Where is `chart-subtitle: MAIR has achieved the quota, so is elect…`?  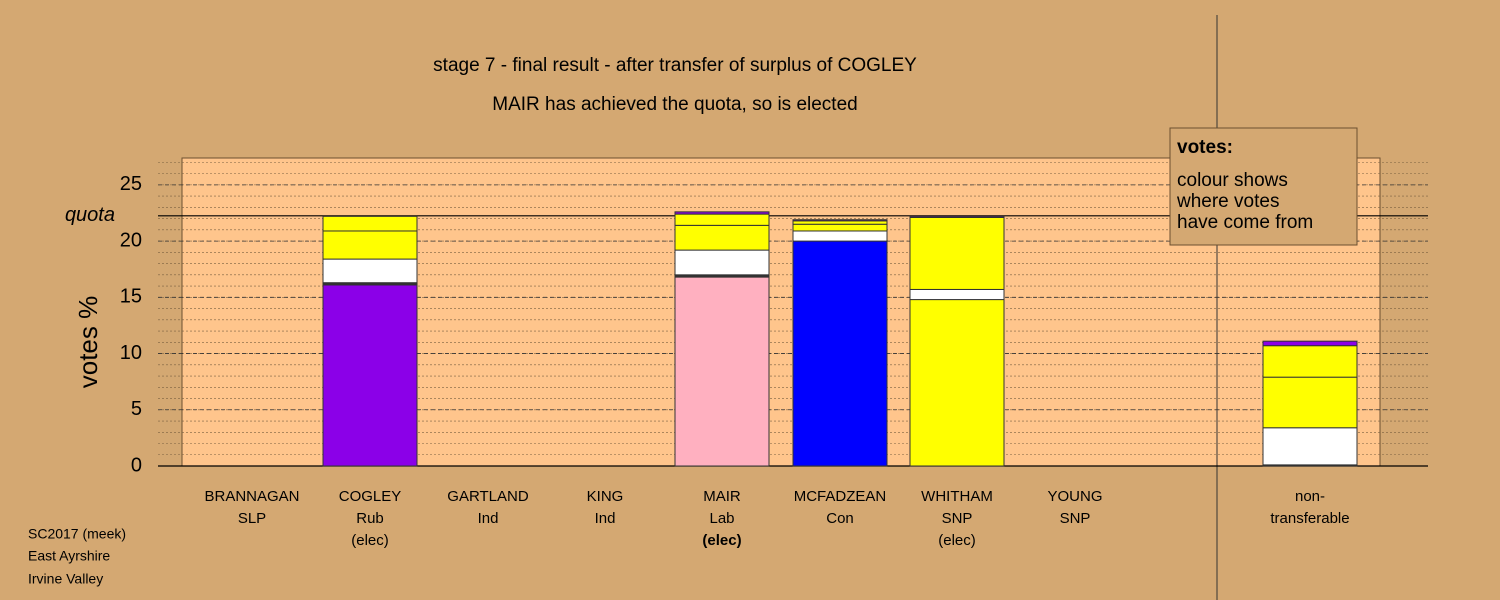
chart-subtitle: MAIR has achieved the quota, so is elect… is located at coordinates (674, 104).